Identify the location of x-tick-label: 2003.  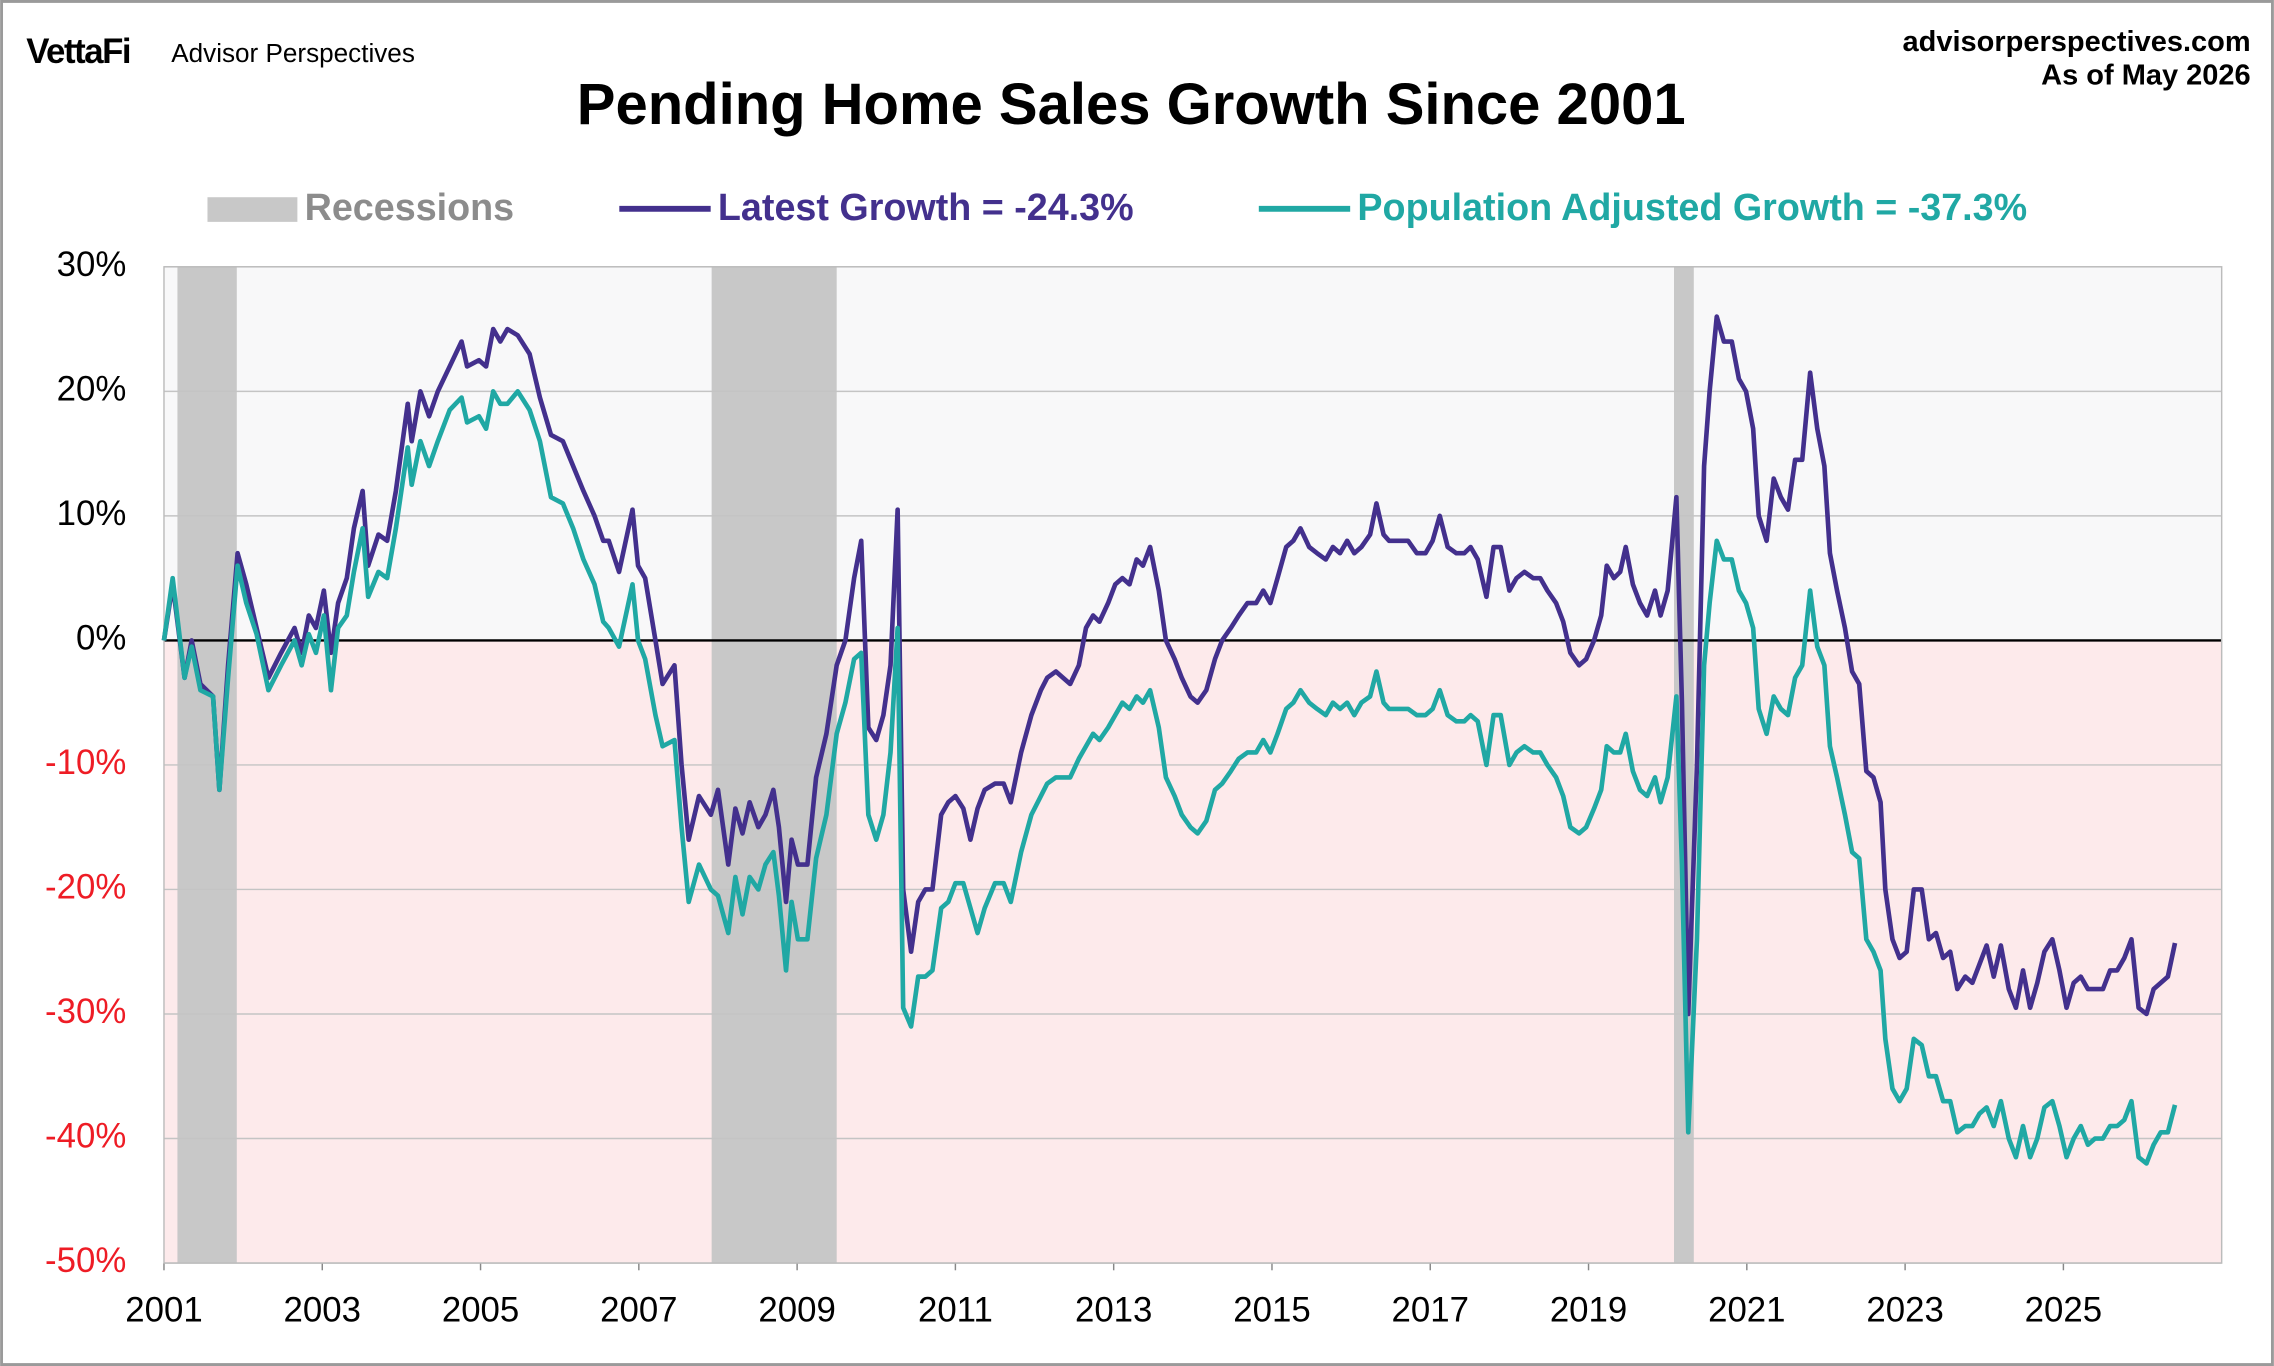
(322, 1310).